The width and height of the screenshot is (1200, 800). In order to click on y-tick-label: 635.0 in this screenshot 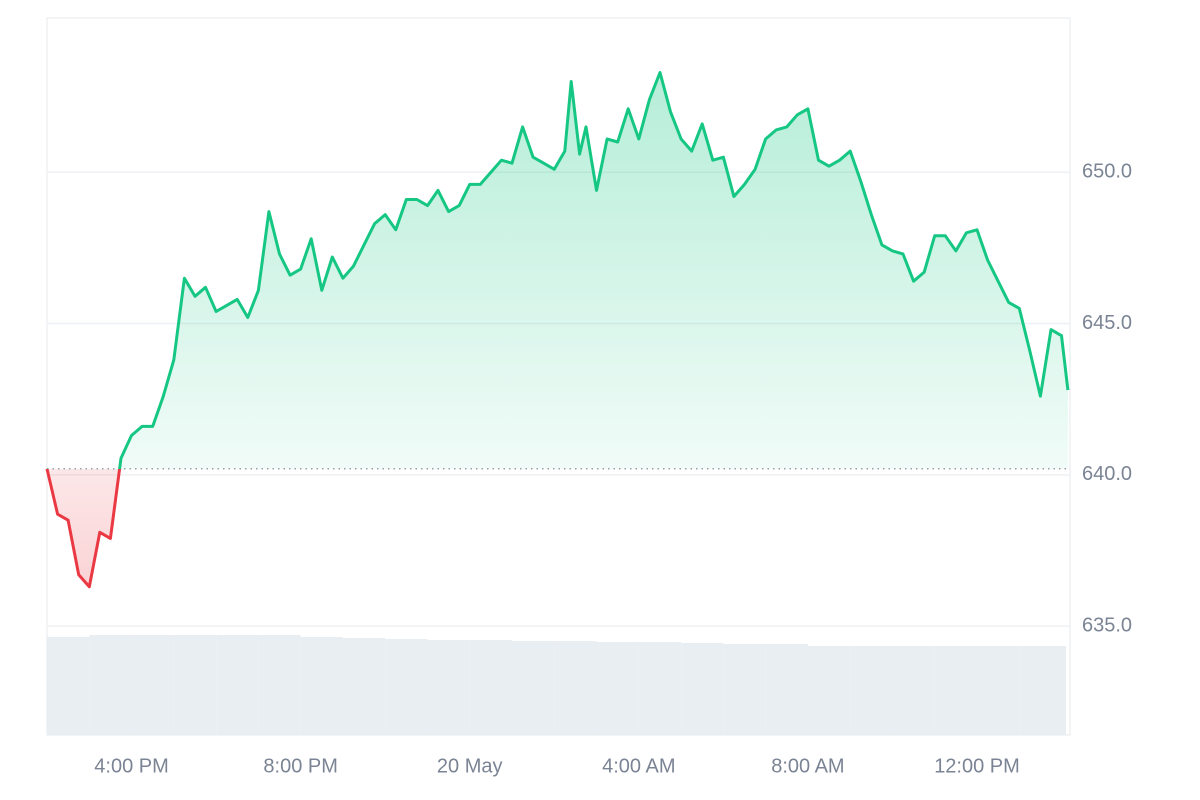, I will do `click(1107, 625)`.